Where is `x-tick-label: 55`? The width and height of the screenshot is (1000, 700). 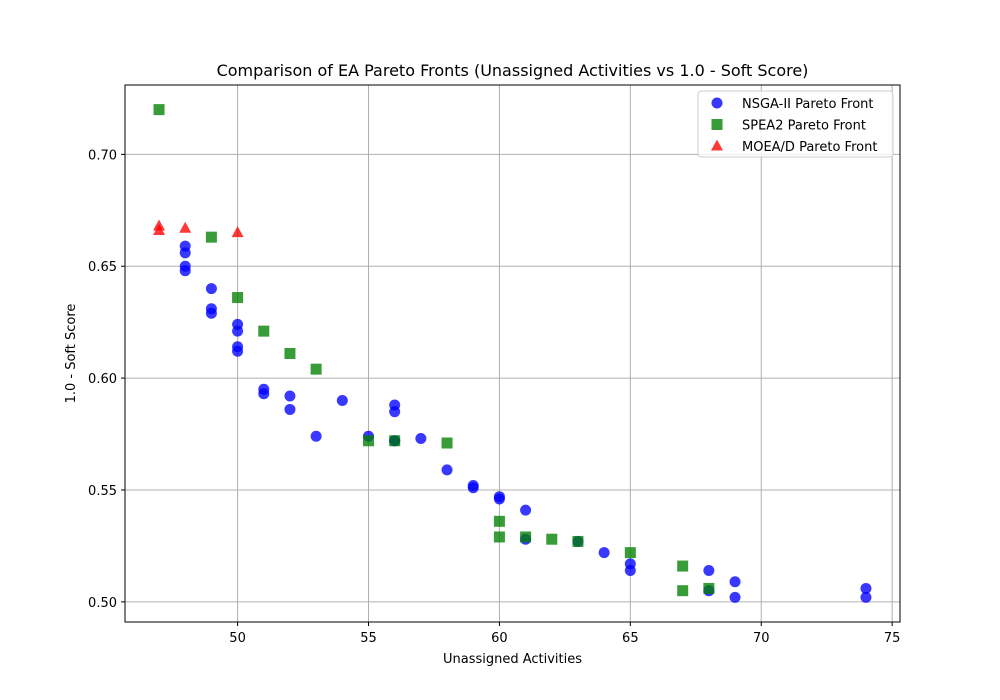
x-tick-label: 55 is located at coordinates (368, 638).